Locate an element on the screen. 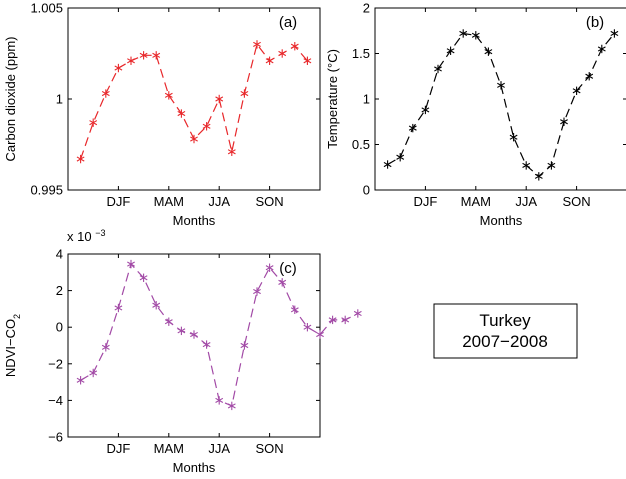  y-axis-label: Temperature (°C) is located at coordinates (332, 99).